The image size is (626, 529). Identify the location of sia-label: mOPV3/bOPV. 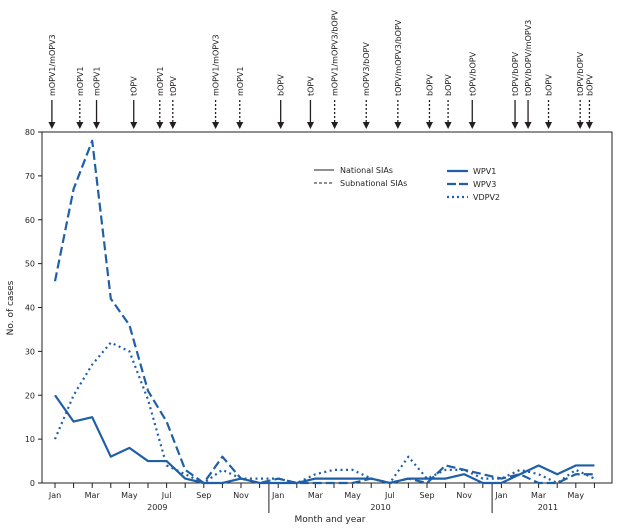
(366, 69).